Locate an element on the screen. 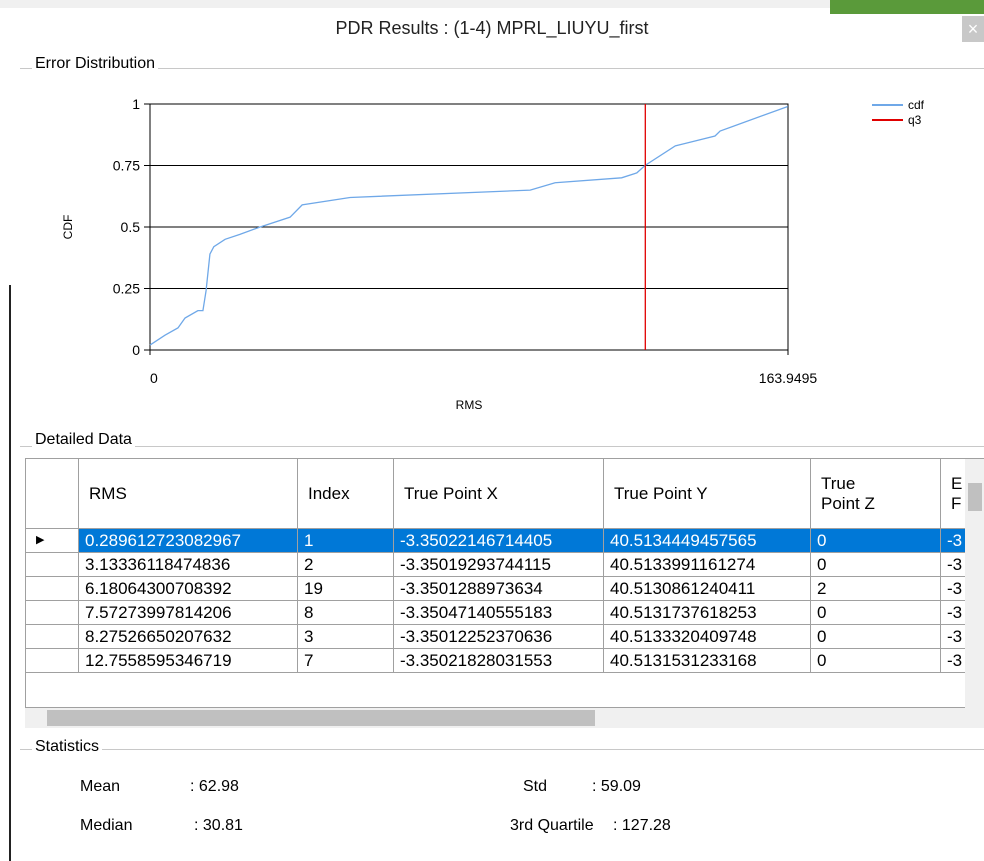 The width and height of the screenshot is (984, 861). group-label: Detailed Data is located at coordinates (83, 440).